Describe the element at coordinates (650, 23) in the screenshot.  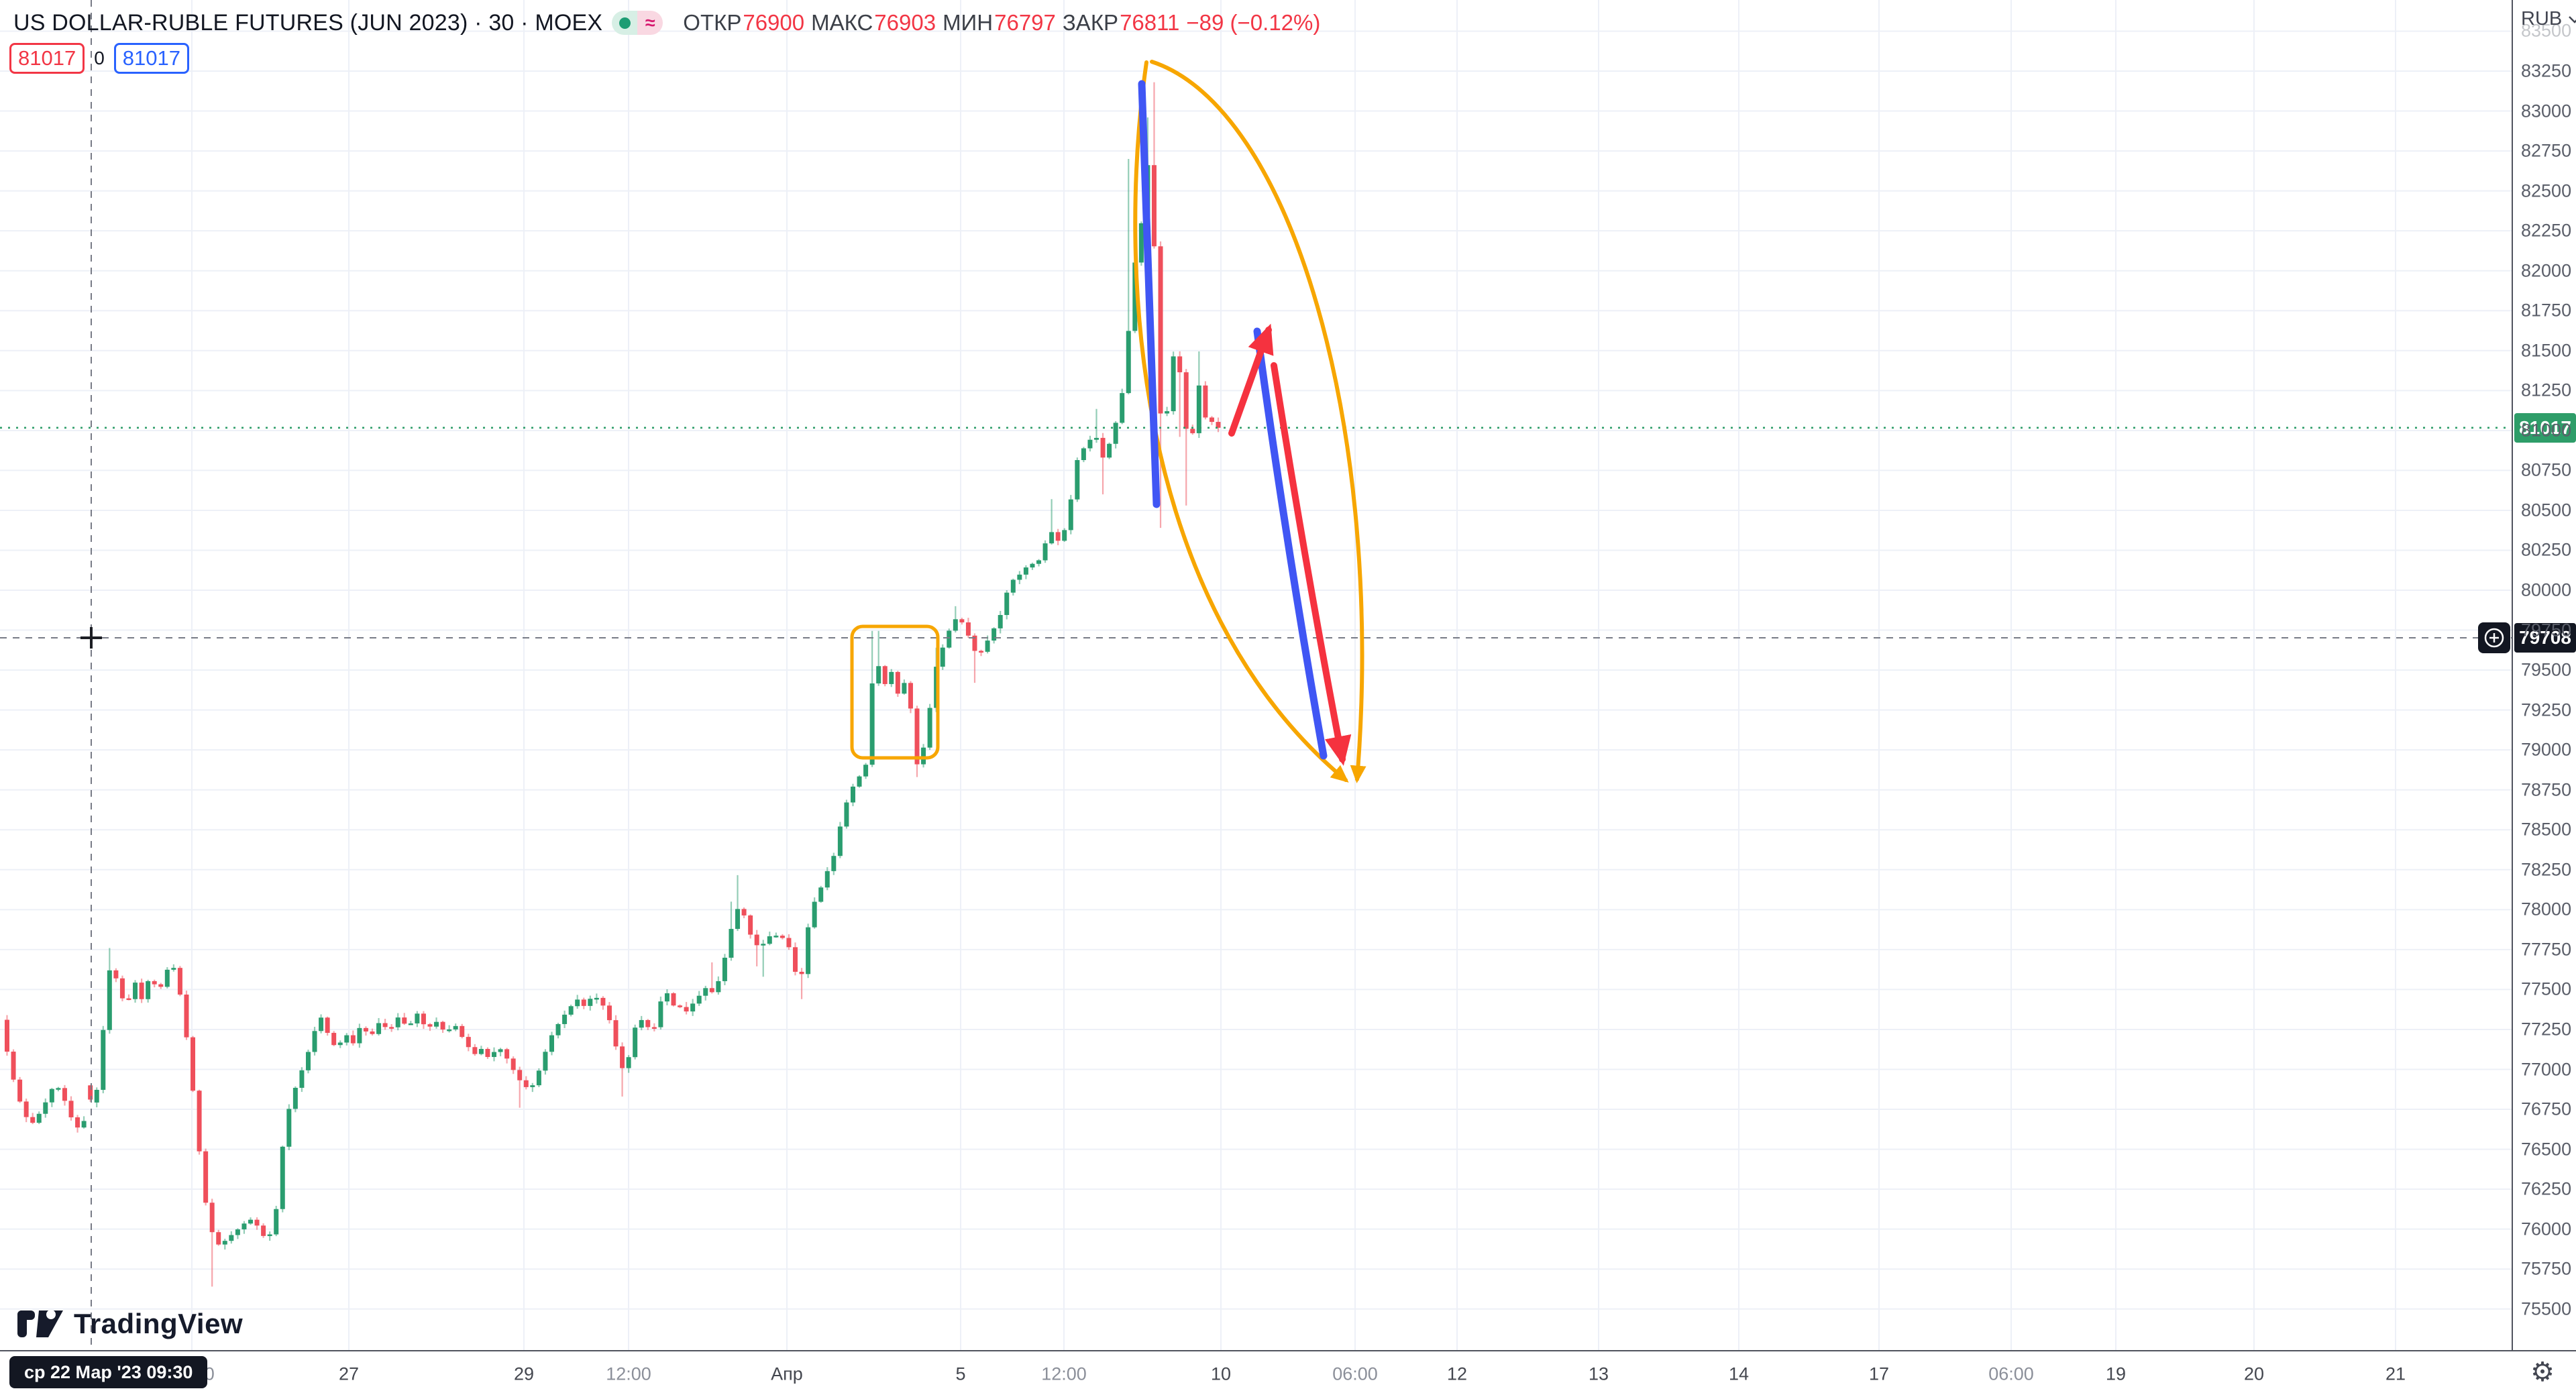
I see `delayed-data-icon: ≈` at that location.